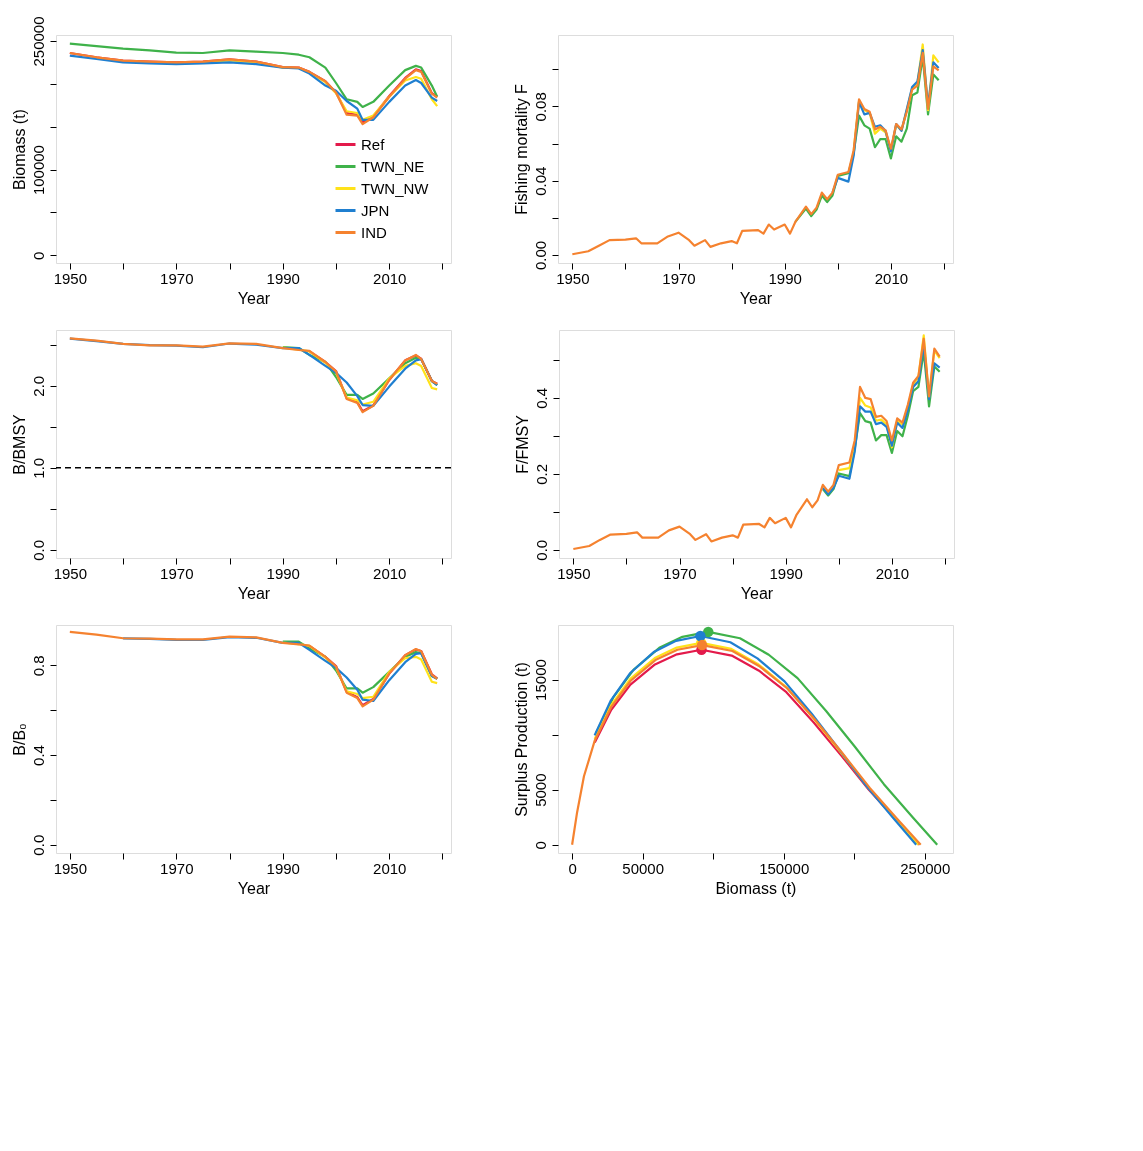  Describe the element at coordinates (643, 868) in the screenshot. I see `x-tick-label: 50000` at that location.